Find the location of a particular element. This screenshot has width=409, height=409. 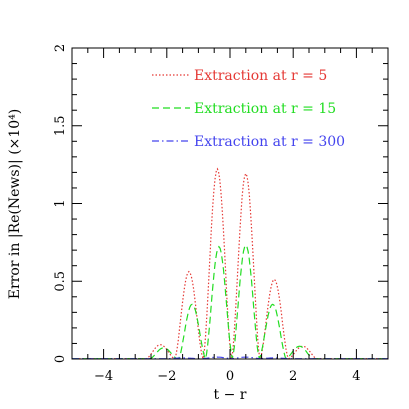

legend-label: Extraction at r = 300 is located at coordinates (269, 142).